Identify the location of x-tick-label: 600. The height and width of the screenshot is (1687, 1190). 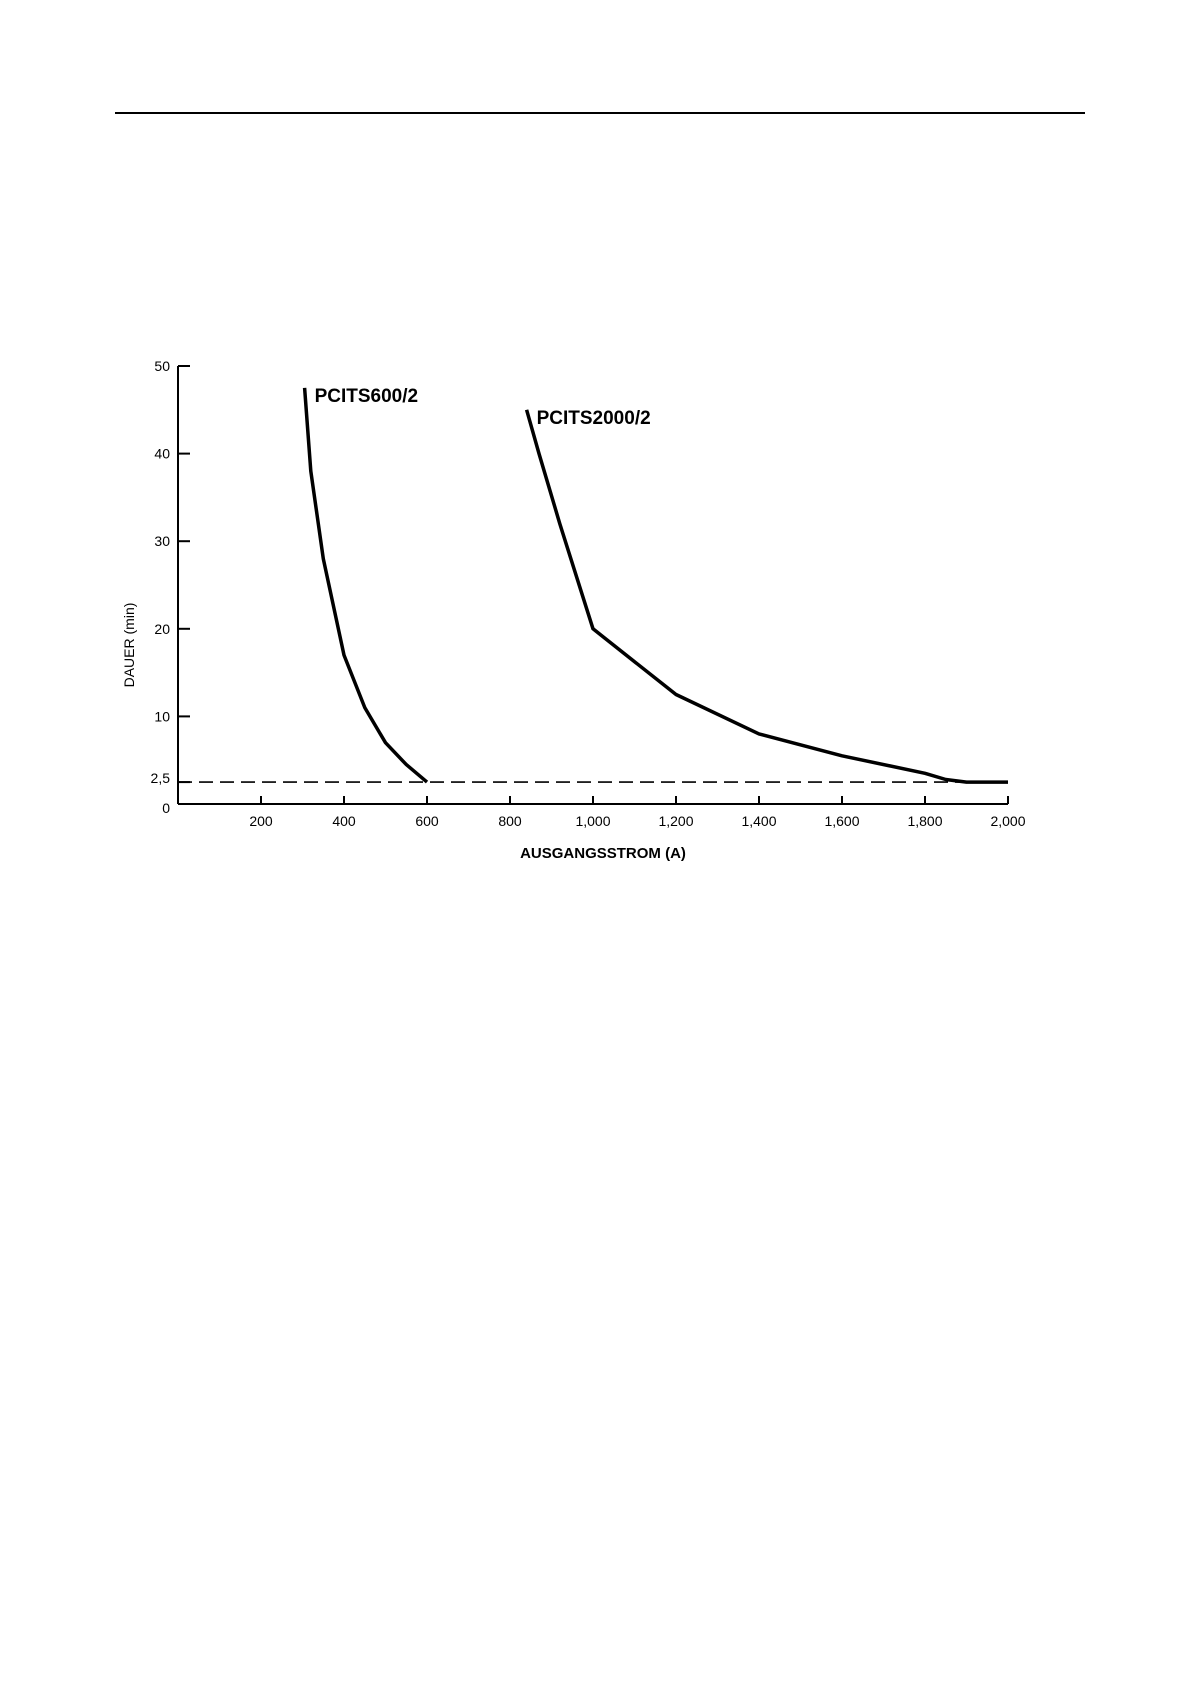
(427, 821).